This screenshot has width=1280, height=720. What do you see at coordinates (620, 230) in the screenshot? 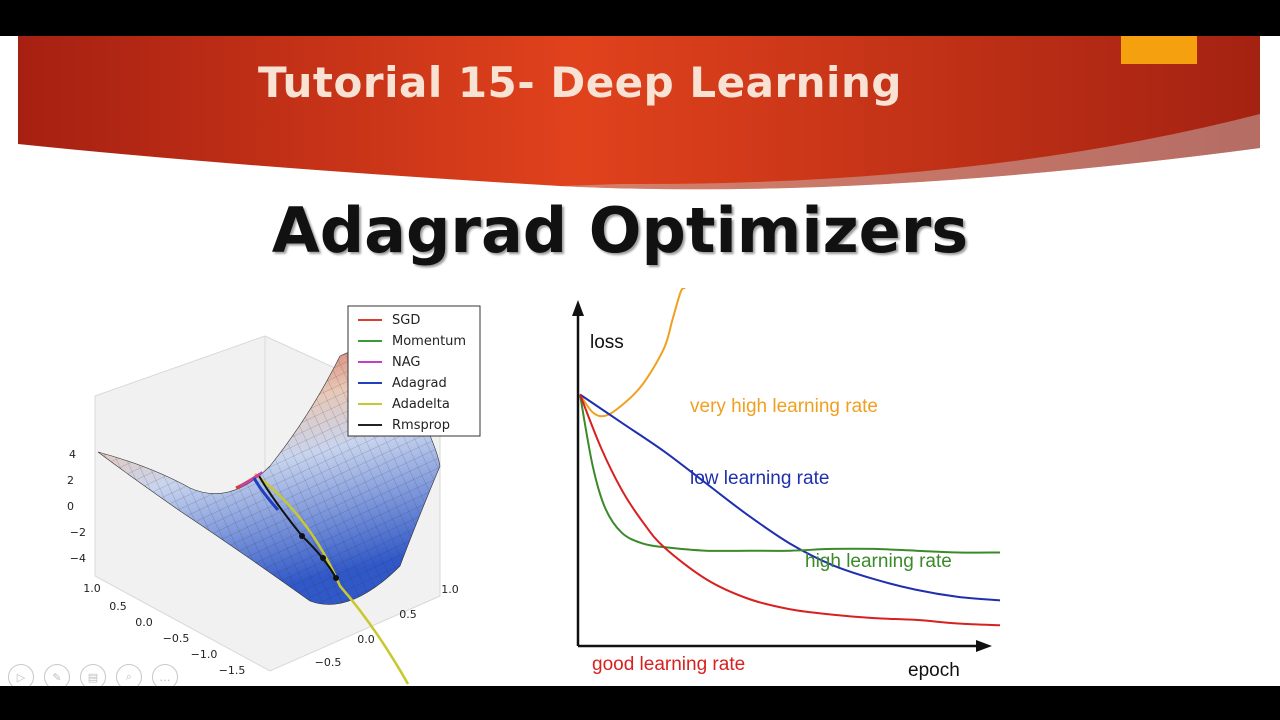
I see `slide-title: Adagrad Optimizers` at bounding box center [620, 230].